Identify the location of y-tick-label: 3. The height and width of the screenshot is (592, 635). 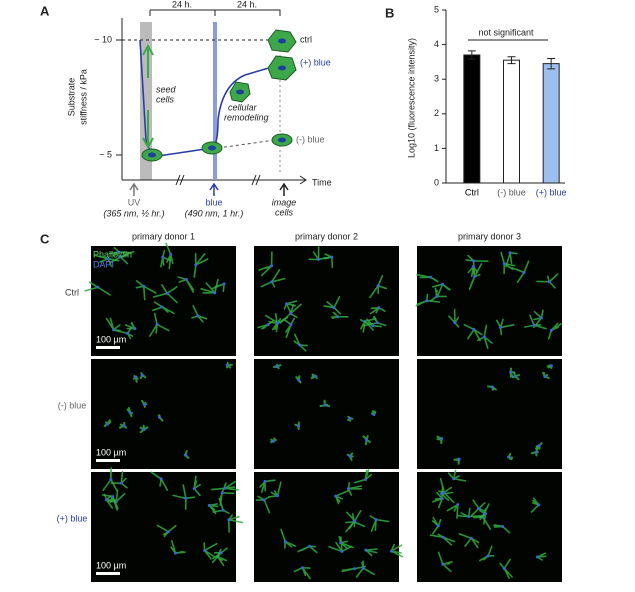
(436, 79).